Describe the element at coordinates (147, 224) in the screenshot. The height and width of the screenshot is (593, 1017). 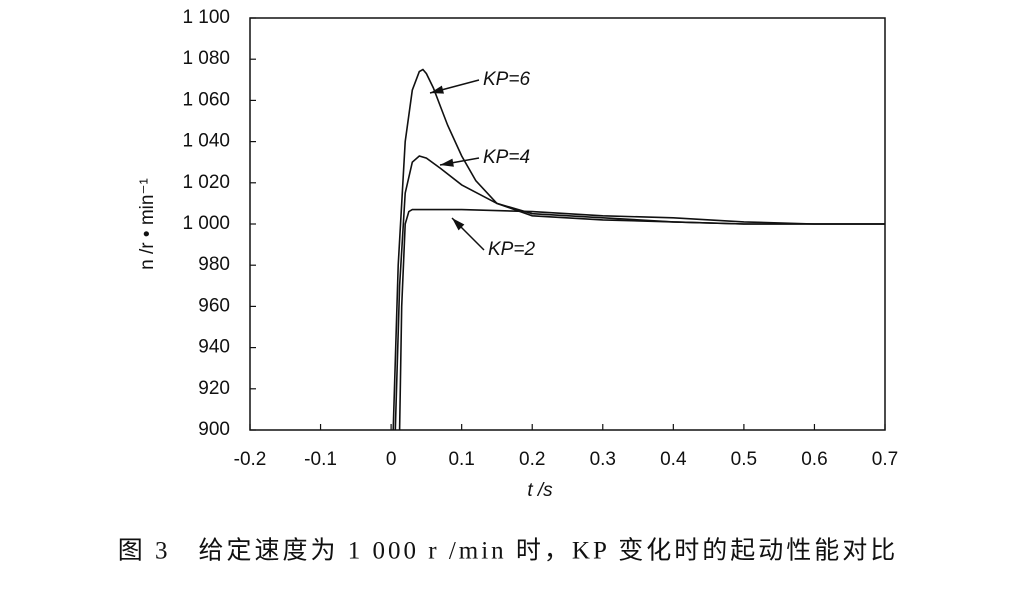
I see `y-axis-label: n /r • min⁻¹` at that location.